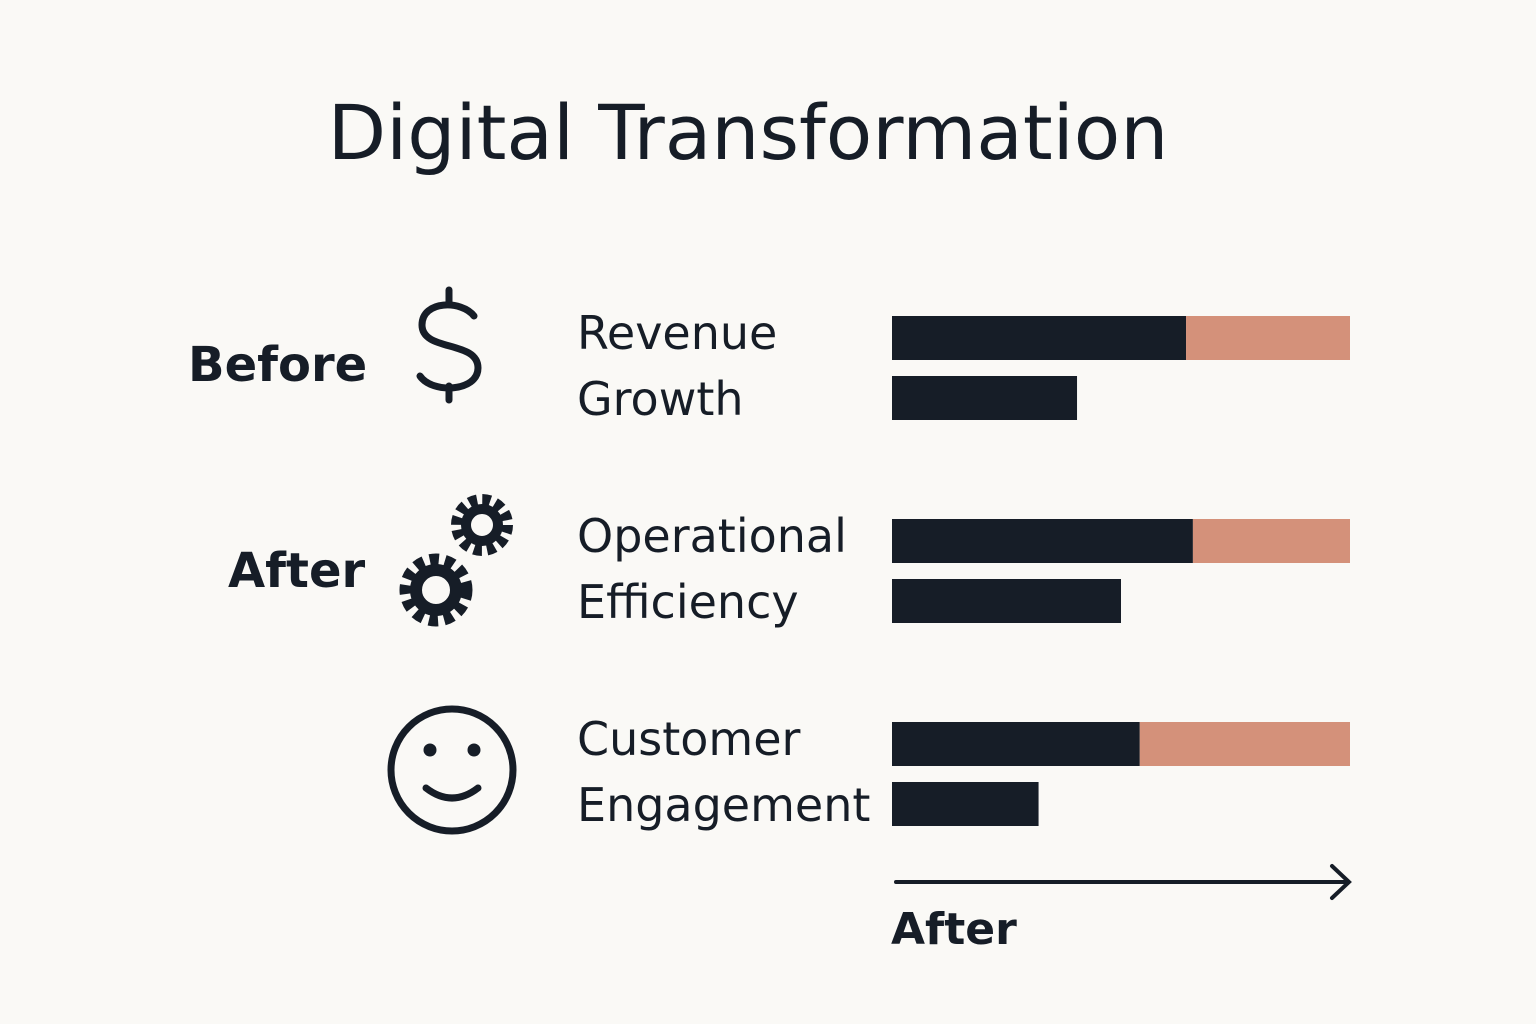 The width and height of the screenshot is (1536, 1024). Describe the element at coordinates (748, 132) in the screenshot. I see `chart-title: Digital Transformation` at that location.